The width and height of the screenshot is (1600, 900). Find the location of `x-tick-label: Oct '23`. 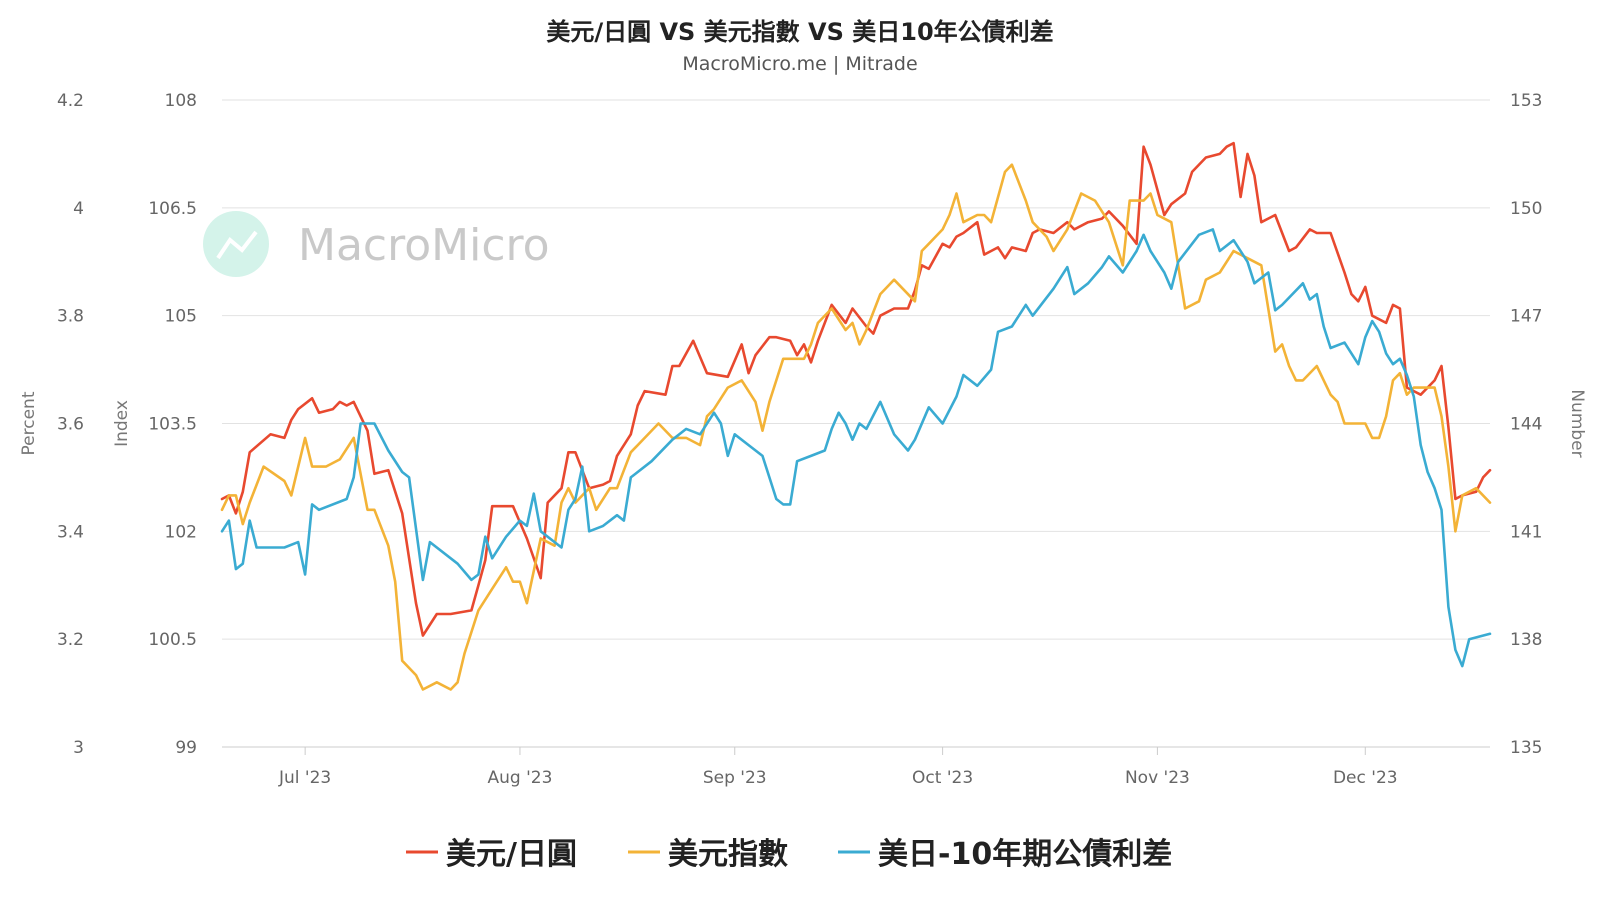

x-tick-label: Oct '23 is located at coordinates (942, 778).